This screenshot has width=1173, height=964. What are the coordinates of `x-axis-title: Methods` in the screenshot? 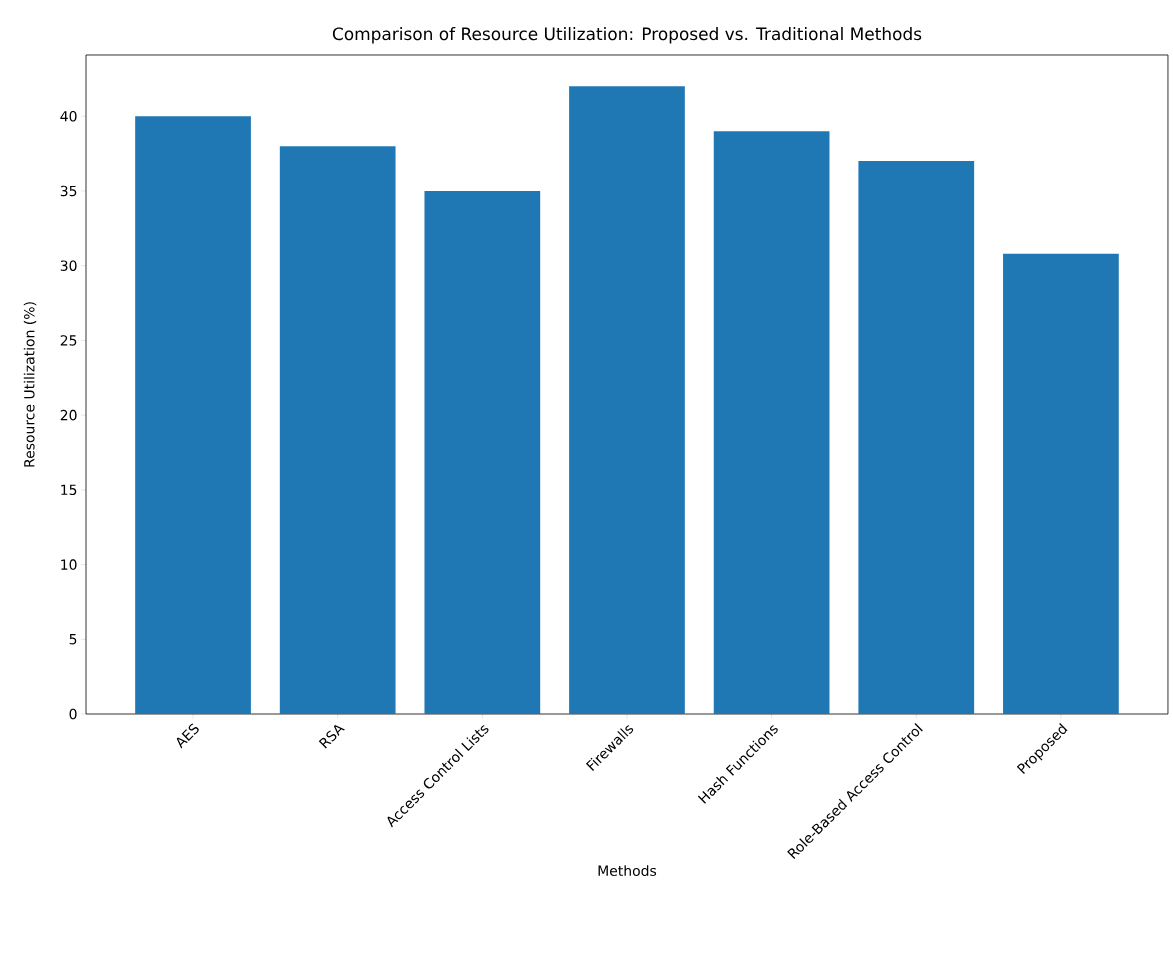 It's located at (627, 870).